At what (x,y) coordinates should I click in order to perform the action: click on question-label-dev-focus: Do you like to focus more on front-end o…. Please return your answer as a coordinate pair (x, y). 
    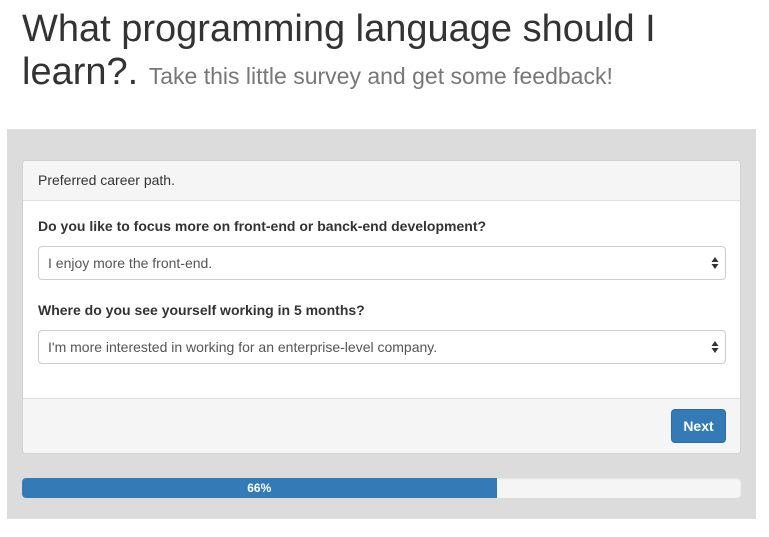
    Looking at the image, I should click on (262, 226).